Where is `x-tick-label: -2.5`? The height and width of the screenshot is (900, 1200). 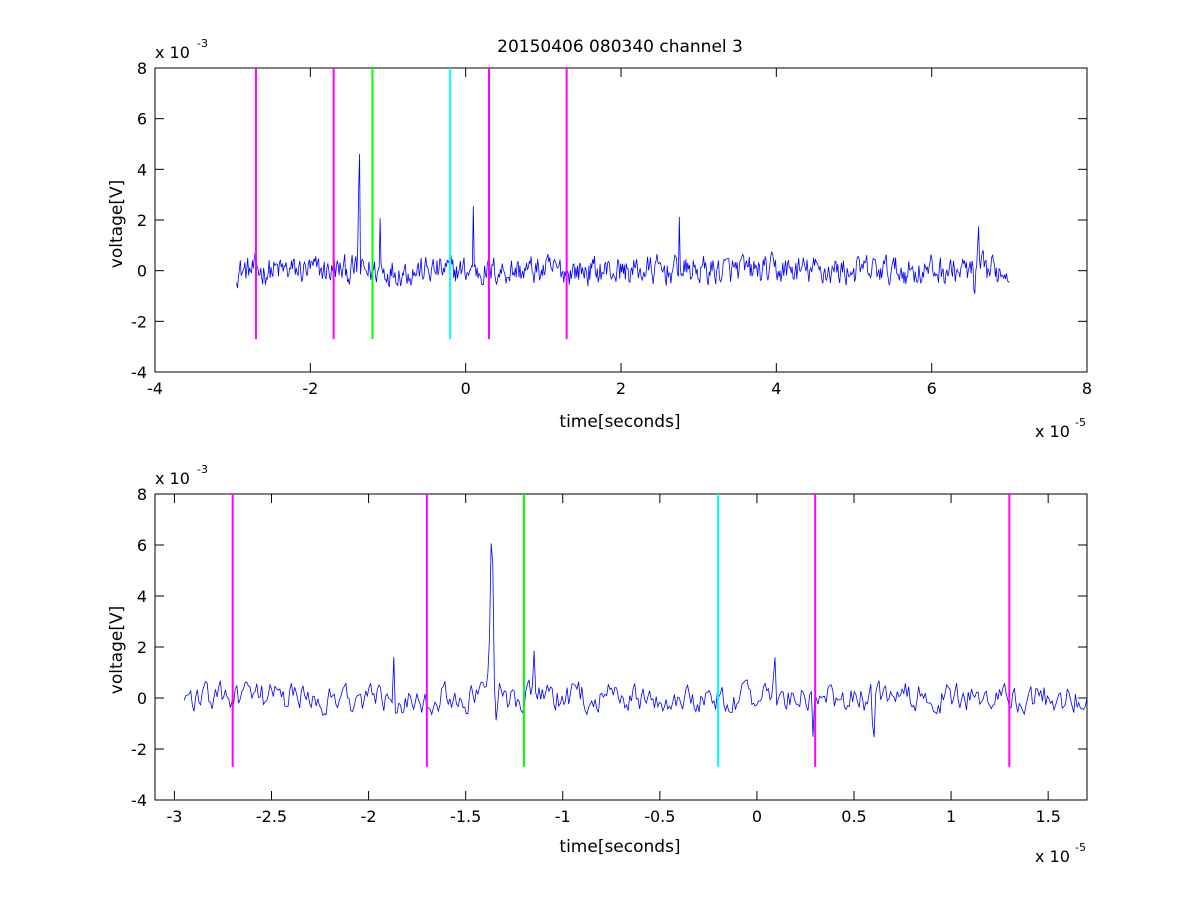
x-tick-label: -2.5 is located at coordinates (271, 816).